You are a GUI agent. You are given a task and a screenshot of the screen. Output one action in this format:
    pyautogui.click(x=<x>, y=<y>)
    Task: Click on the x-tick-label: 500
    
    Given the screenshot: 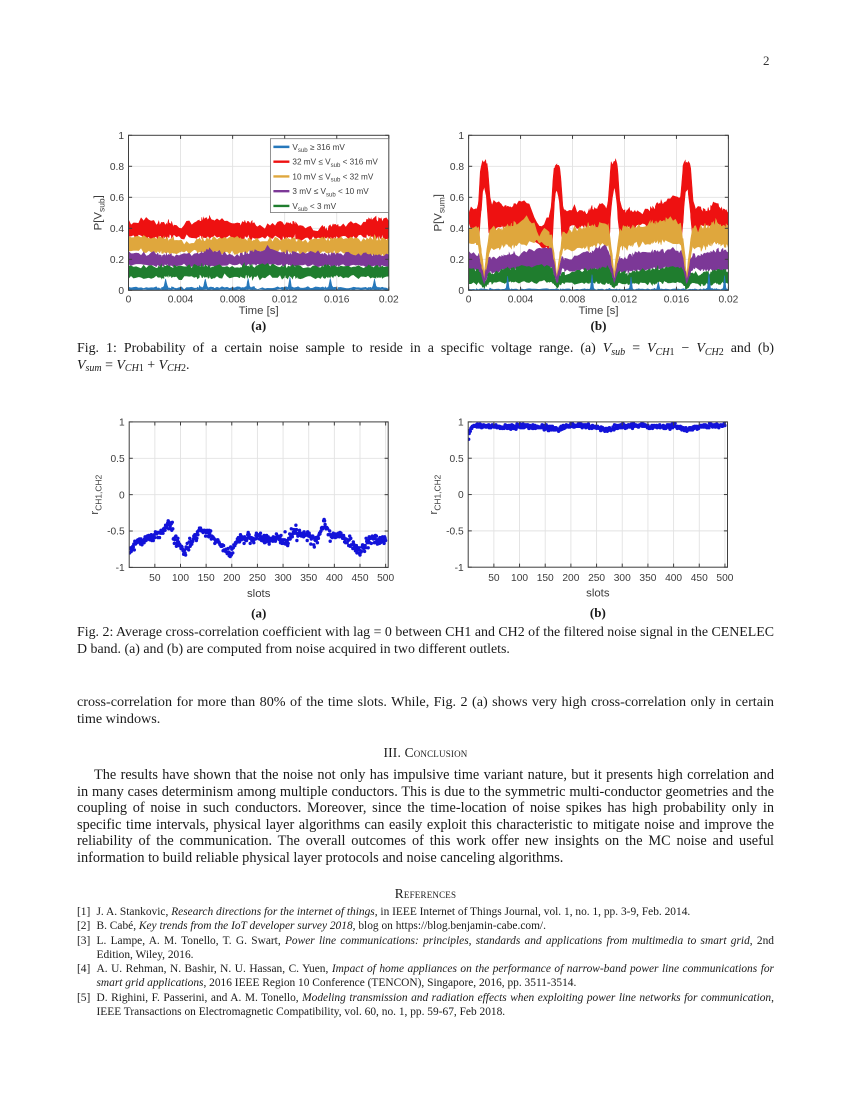 What is the action you would take?
    pyautogui.click(x=385, y=578)
    